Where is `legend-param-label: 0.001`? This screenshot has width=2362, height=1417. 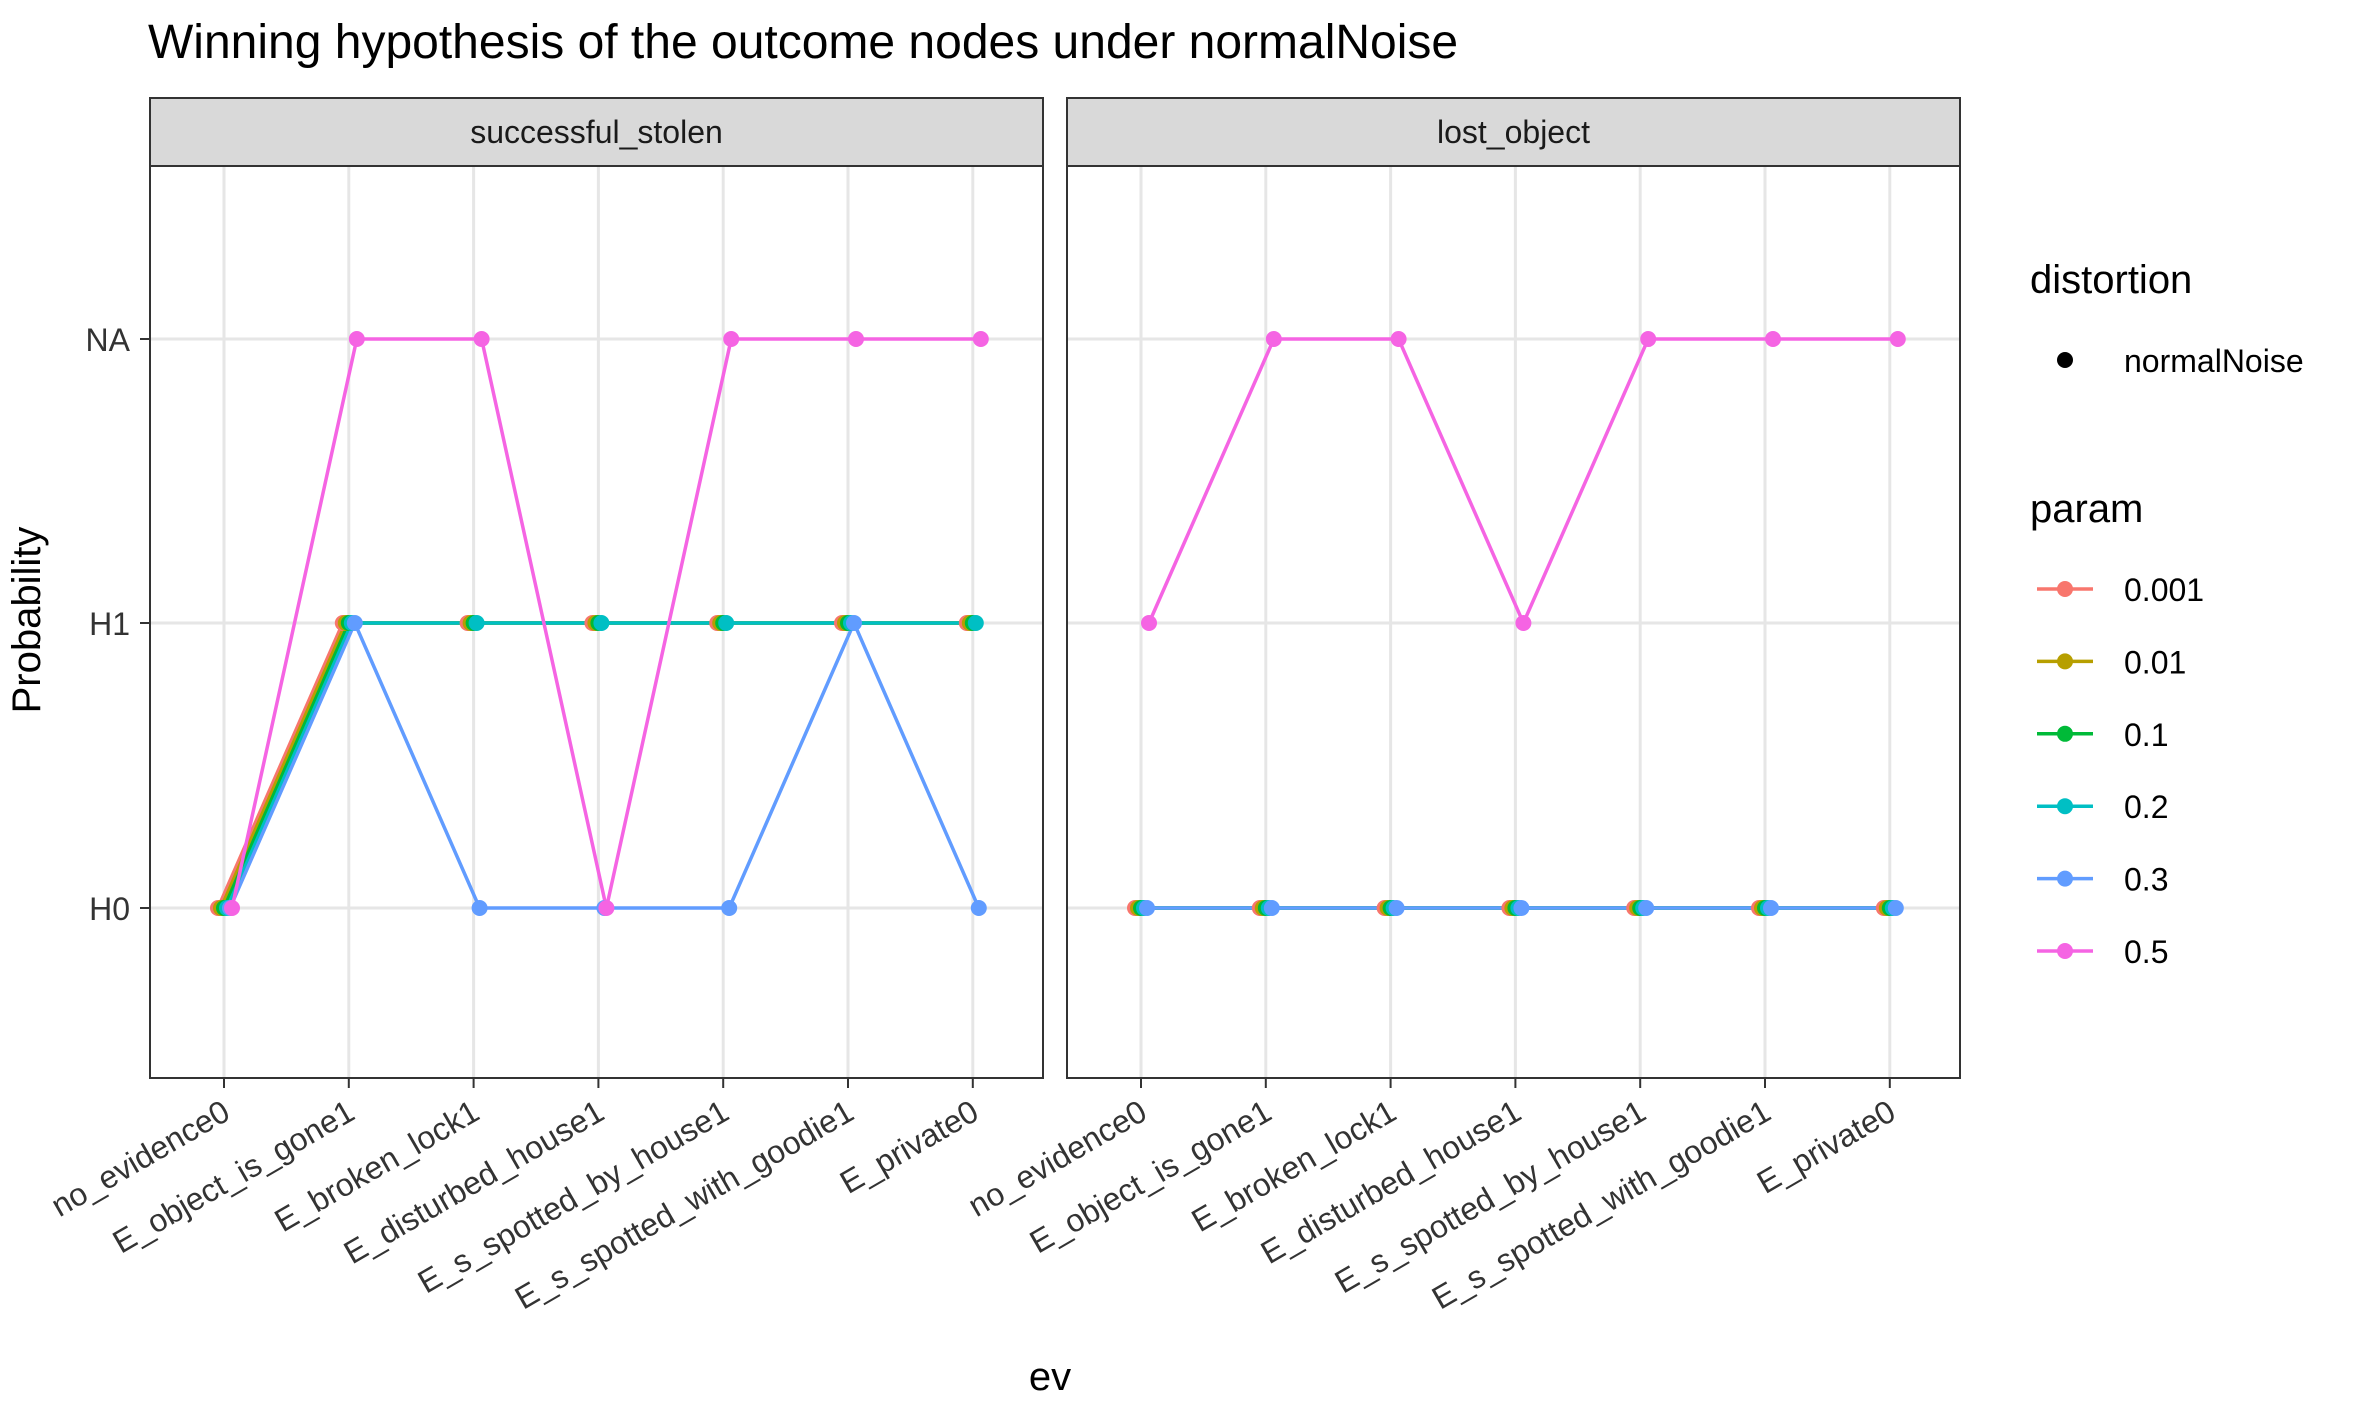 legend-param-label: 0.001 is located at coordinates (2164, 590).